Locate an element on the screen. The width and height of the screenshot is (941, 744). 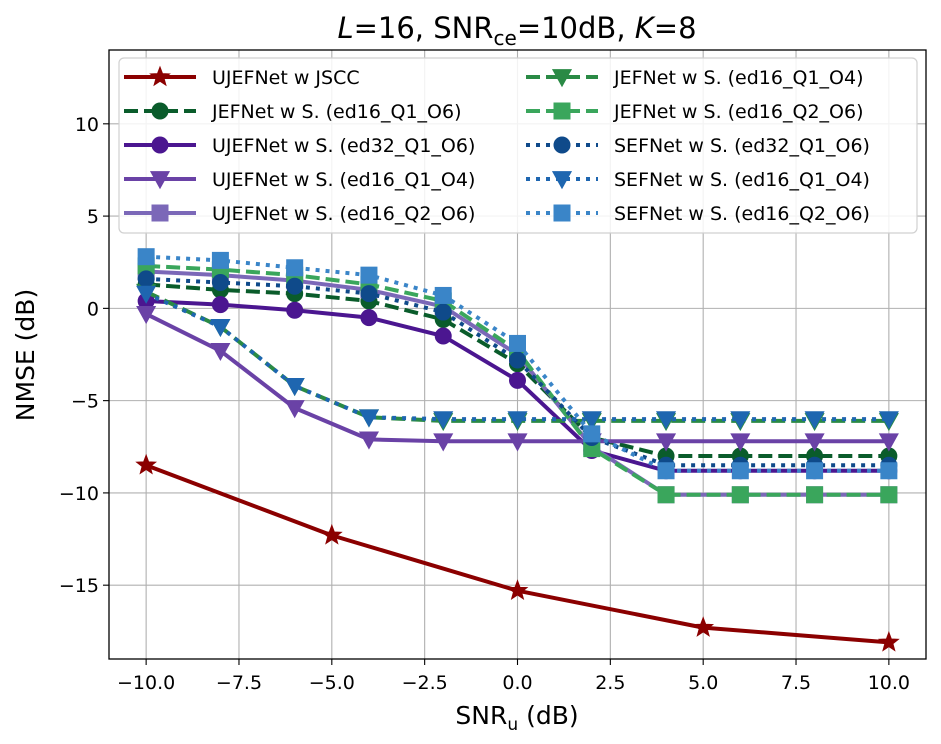
title-part-a: L is located at coordinates (345, 28).